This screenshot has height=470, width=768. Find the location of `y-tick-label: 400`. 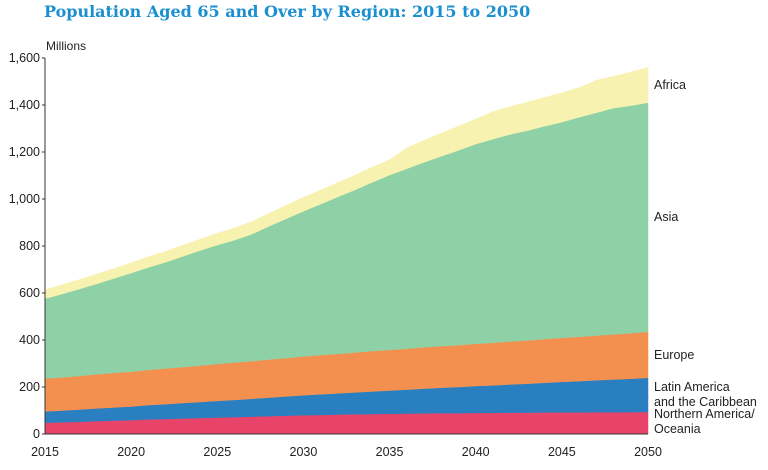

y-tick-label: 400 is located at coordinates (29, 340).